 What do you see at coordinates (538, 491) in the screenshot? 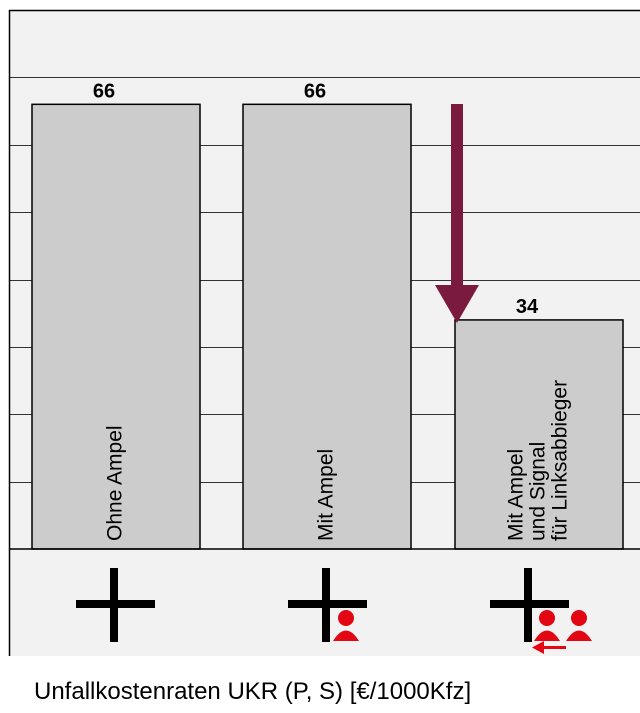
I see `category-label: und Signal` at bounding box center [538, 491].